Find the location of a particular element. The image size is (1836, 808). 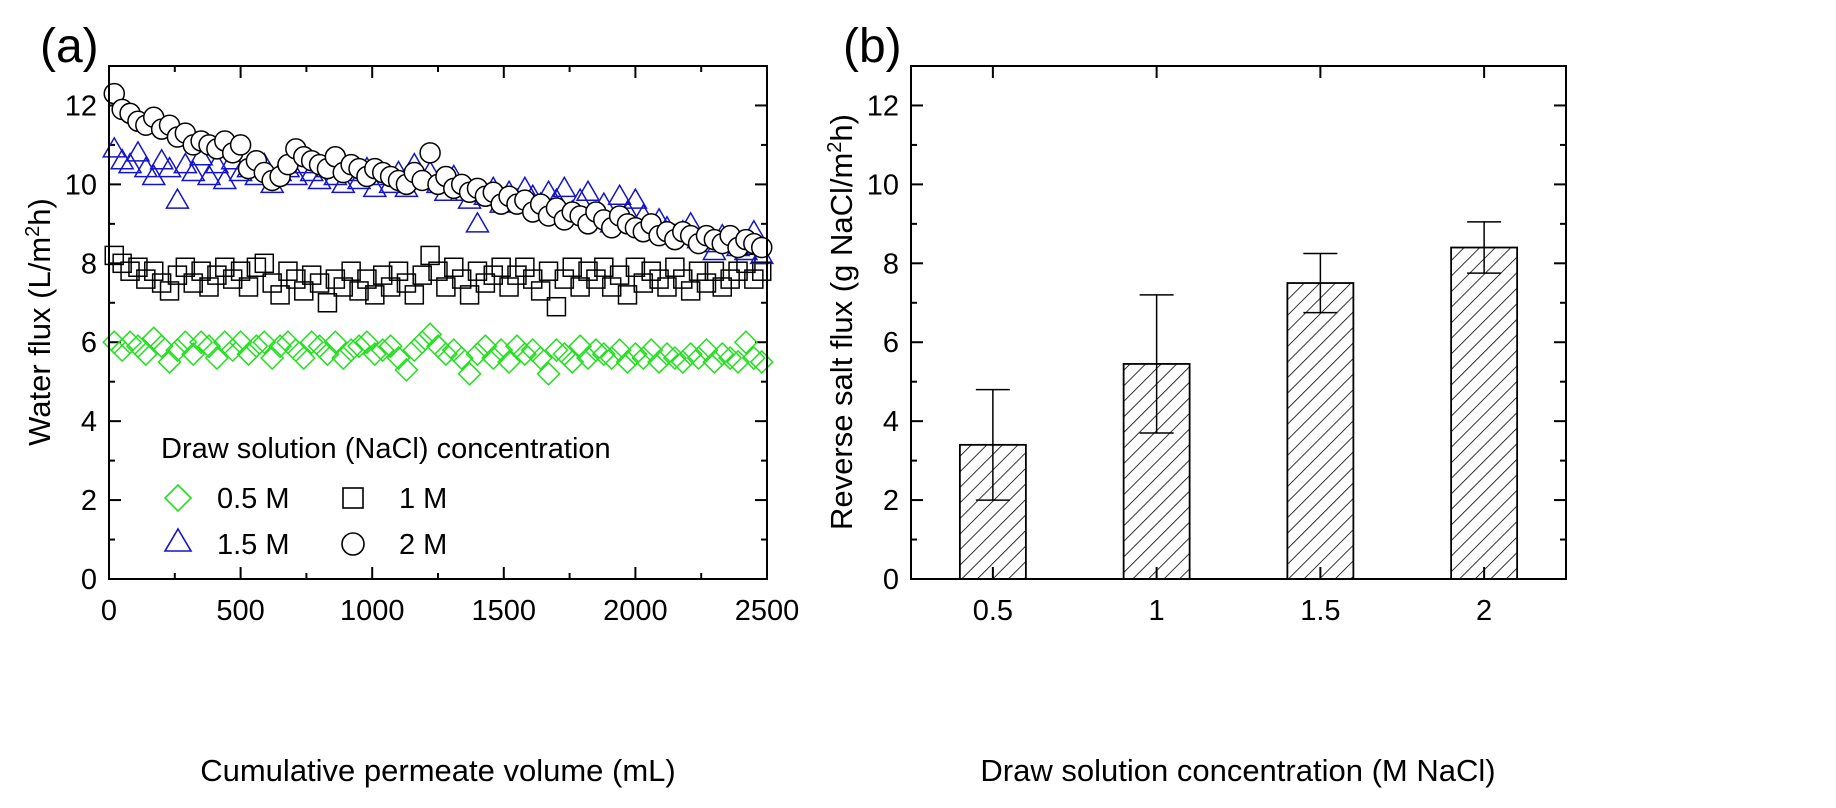

x-tick-label: 2 is located at coordinates (1484, 611).